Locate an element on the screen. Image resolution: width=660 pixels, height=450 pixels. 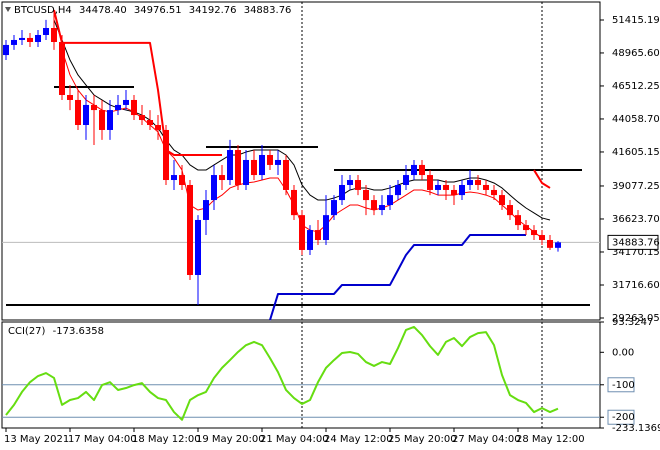
last-price-label: 34883.76 is located at coordinates (636, 242).